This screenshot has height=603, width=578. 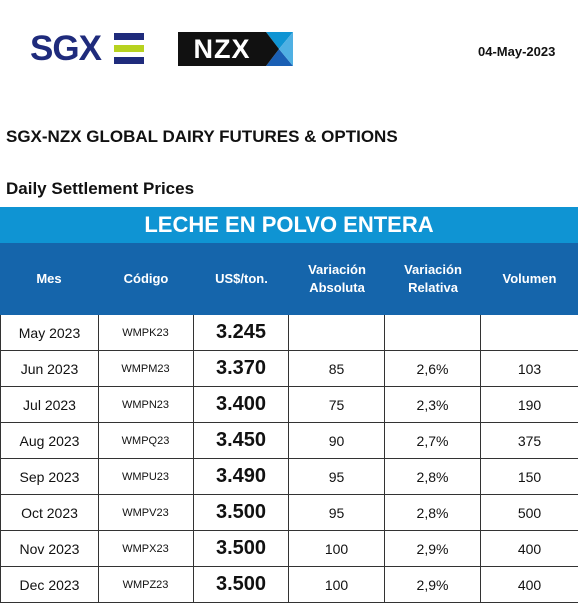 What do you see at coordinates (337, 333) in the screenshot?
I see `cell-variacion-absoluta` at bounding box center [337, 333].